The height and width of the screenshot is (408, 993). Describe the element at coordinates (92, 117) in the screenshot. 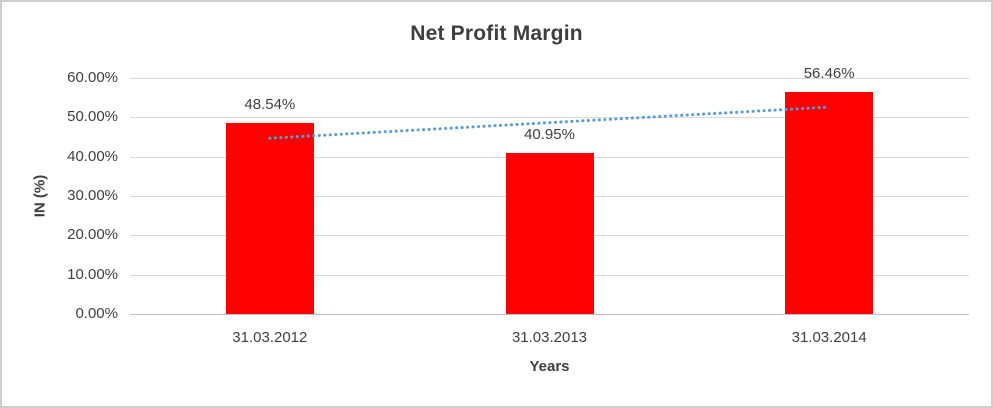

I see `y-tick-label: 50.00%` at that location.